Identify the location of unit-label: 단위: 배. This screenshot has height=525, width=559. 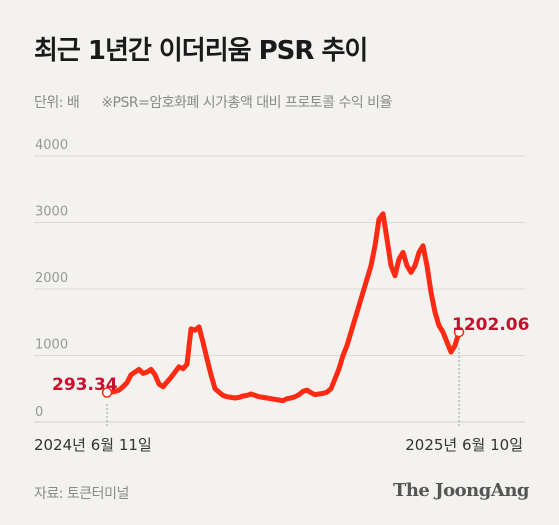
(57, 103).